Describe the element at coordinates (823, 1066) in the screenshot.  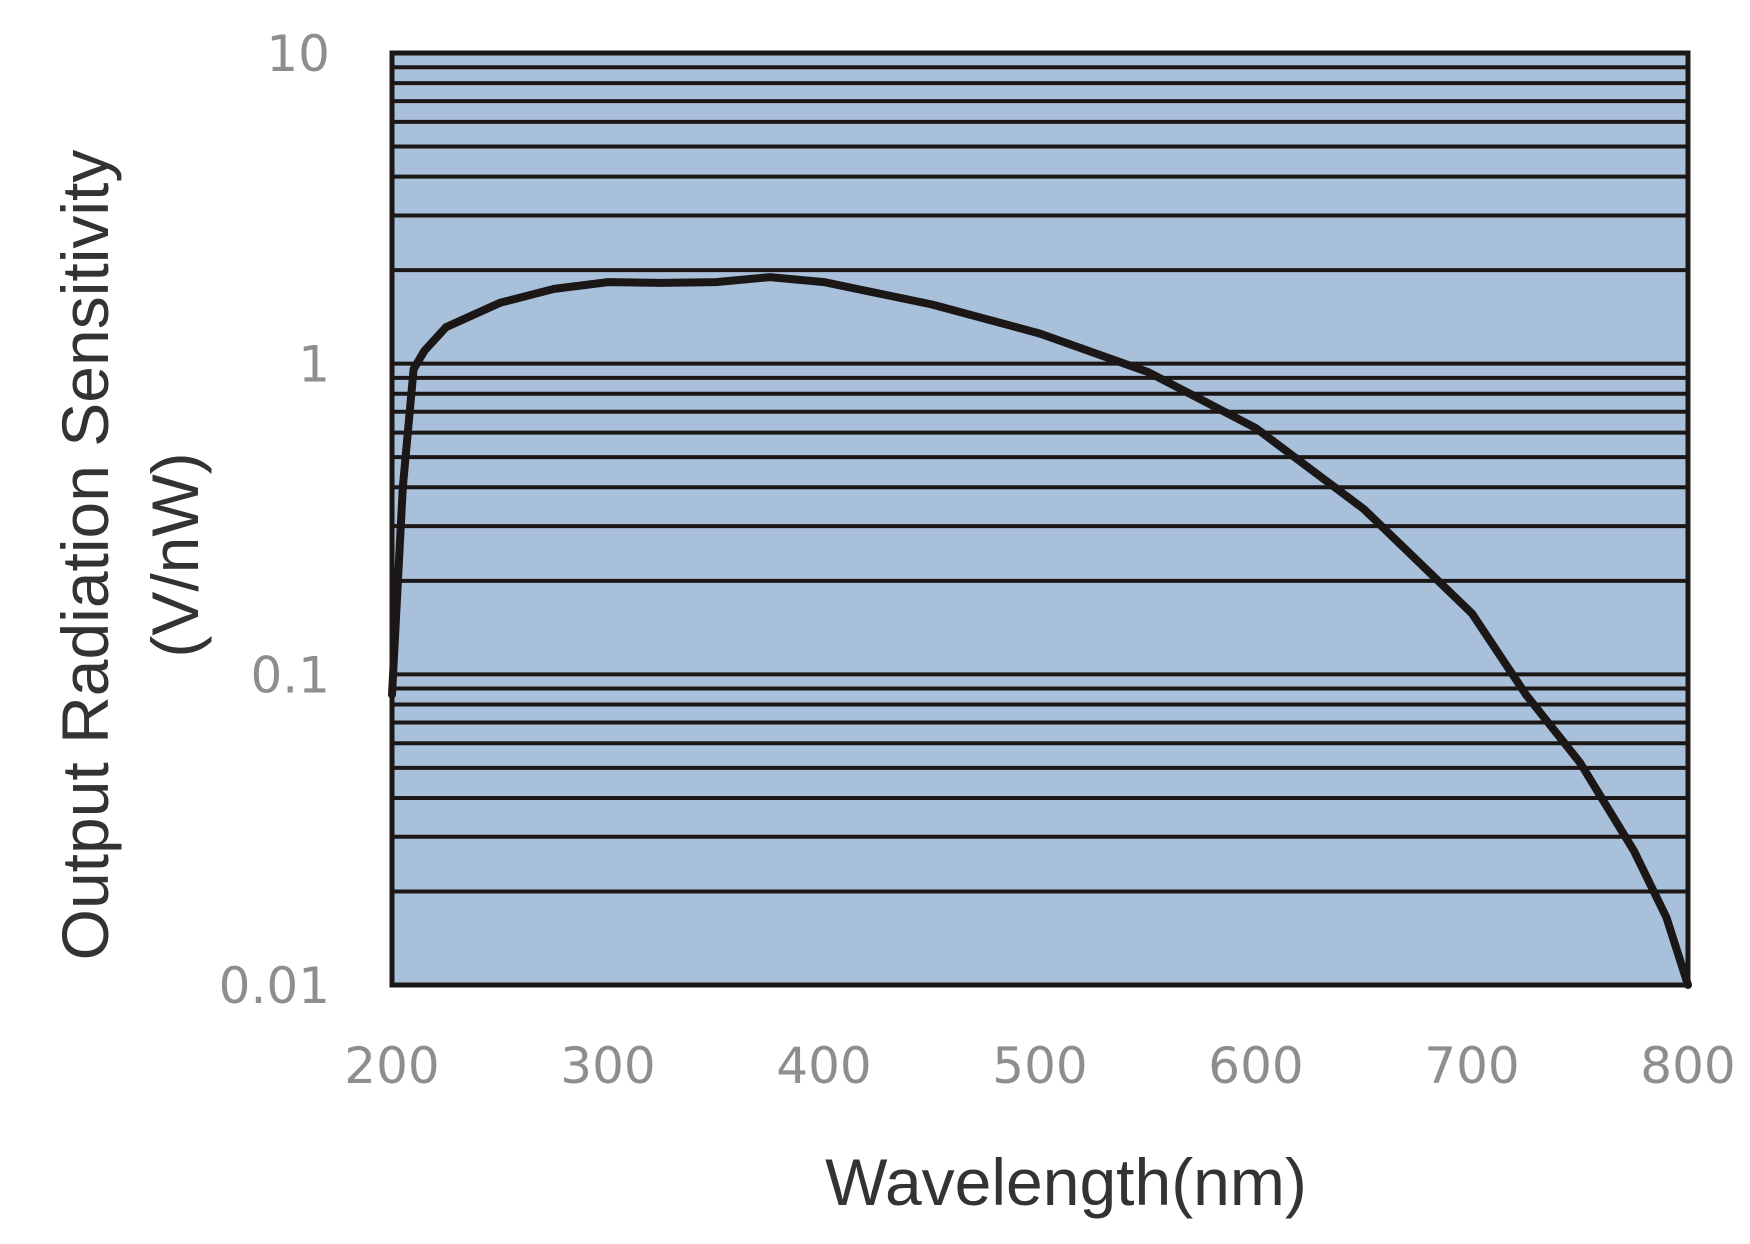
I see `x-tick-label: 400` at that location.